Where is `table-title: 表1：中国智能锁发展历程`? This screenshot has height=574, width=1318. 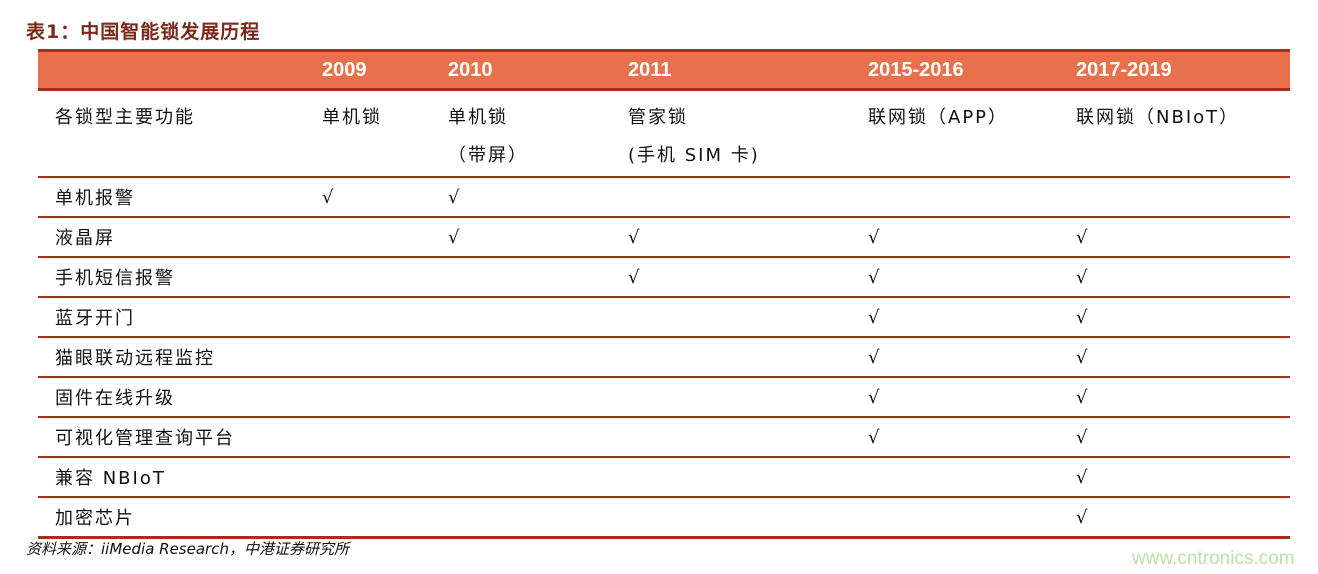
table-title: 表1：中国智能锁发展历程 is located at coordinates (143, 32).